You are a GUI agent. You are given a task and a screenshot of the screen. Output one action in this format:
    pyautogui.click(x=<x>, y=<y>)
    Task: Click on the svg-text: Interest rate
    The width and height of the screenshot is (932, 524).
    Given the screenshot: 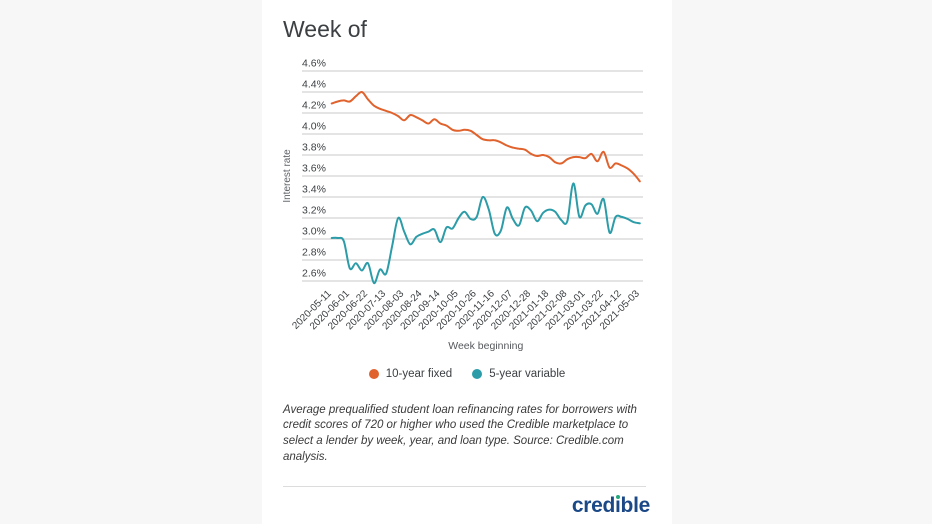 What is the action you would take?
    pyautogui.click(x=287, y=175)
    